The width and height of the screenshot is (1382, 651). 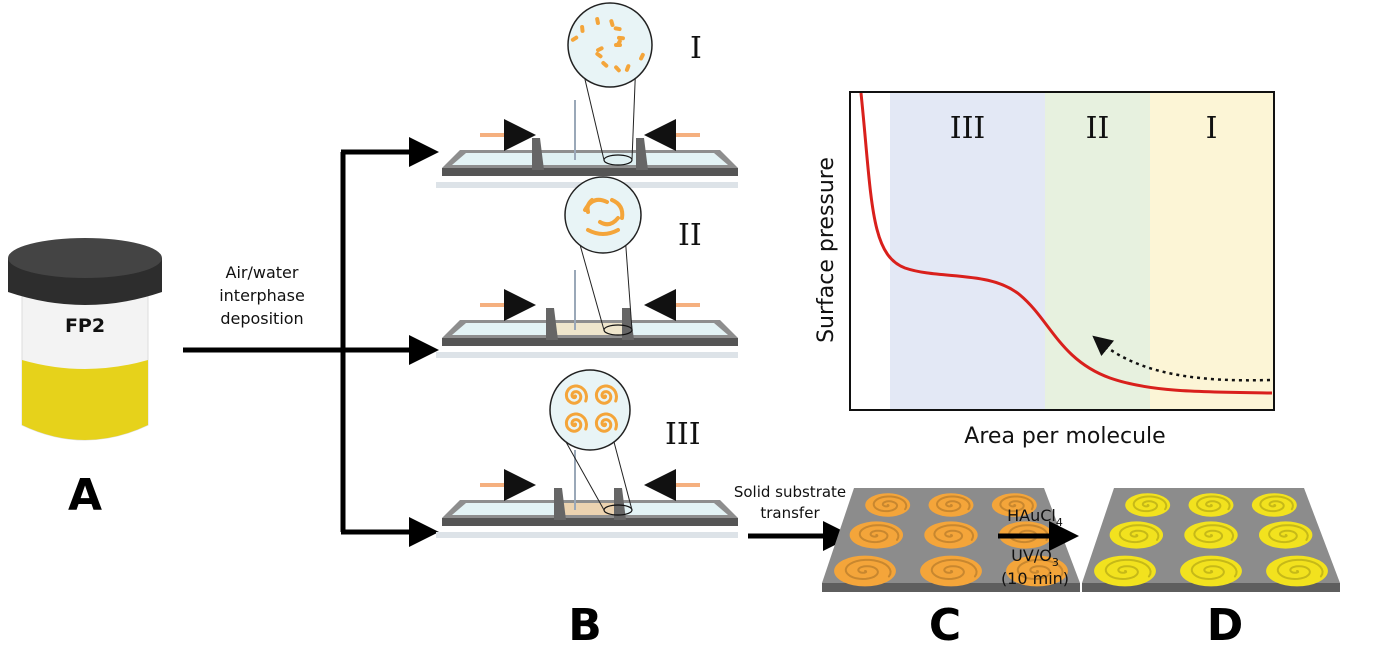 I want to click on panel-label-a: A, so click(x=85, y=495).